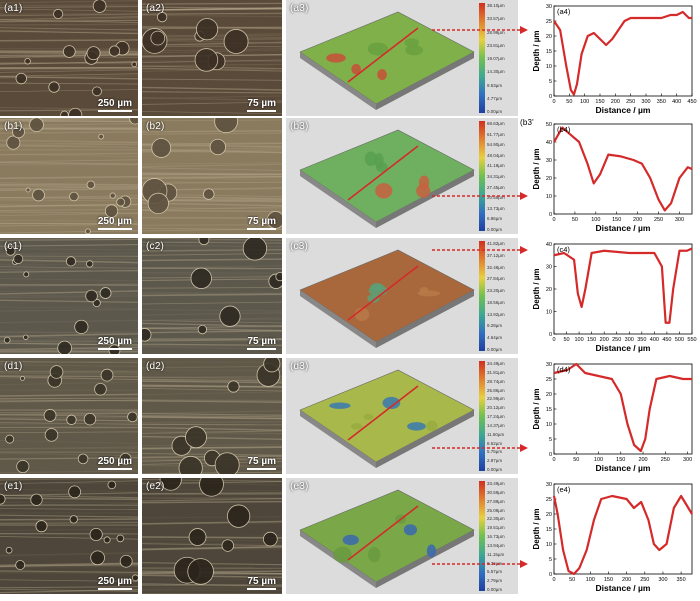  I want to click on x-tick-label: 500, so click(679, 340).